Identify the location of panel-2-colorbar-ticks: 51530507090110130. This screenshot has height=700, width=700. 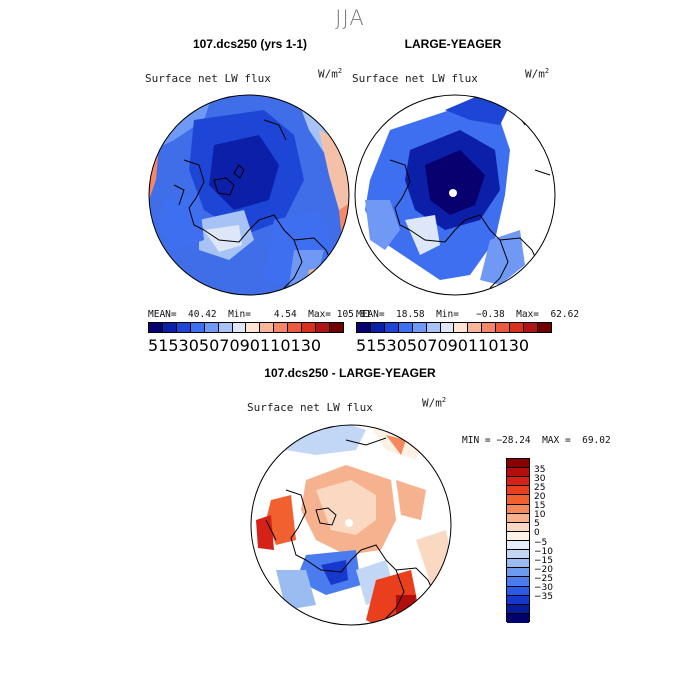
(454, 345).